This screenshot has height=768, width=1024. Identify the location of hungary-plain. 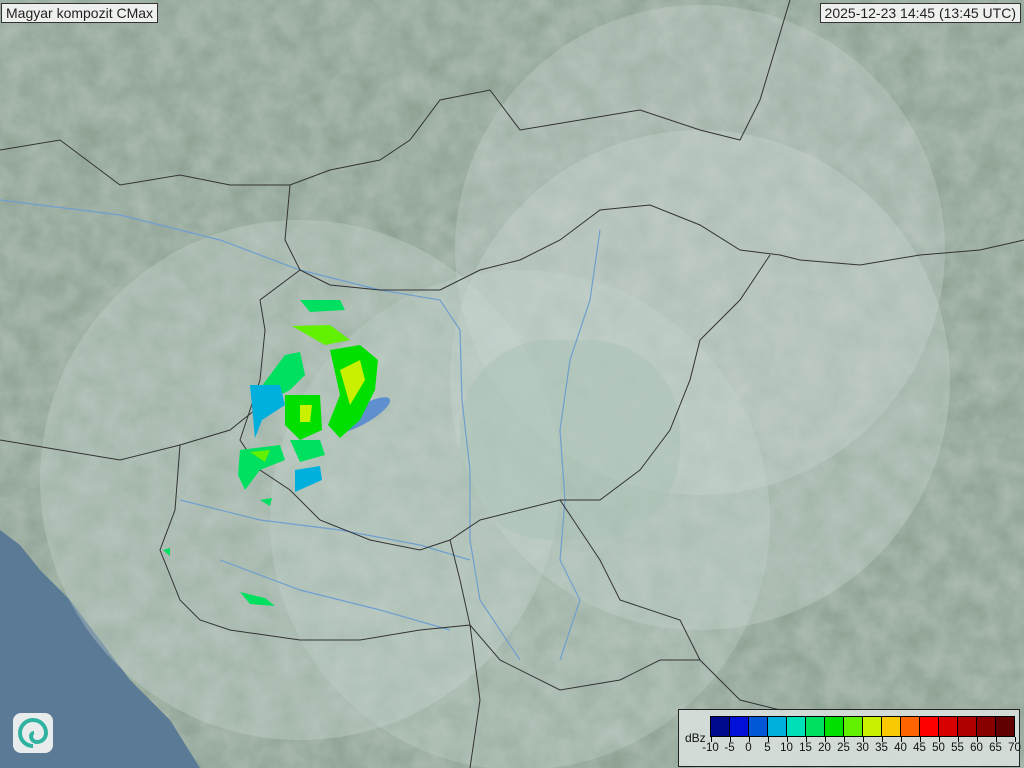
(570, 440).